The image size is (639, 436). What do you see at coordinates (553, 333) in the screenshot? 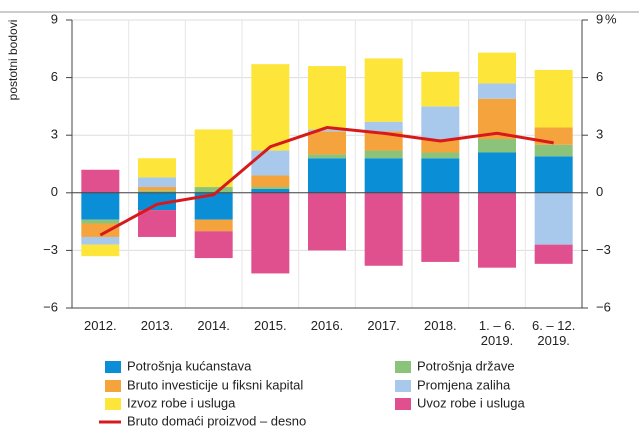
I see `x-tick-label: 6. – 12. 2019.` at bounding box center [553, 333].